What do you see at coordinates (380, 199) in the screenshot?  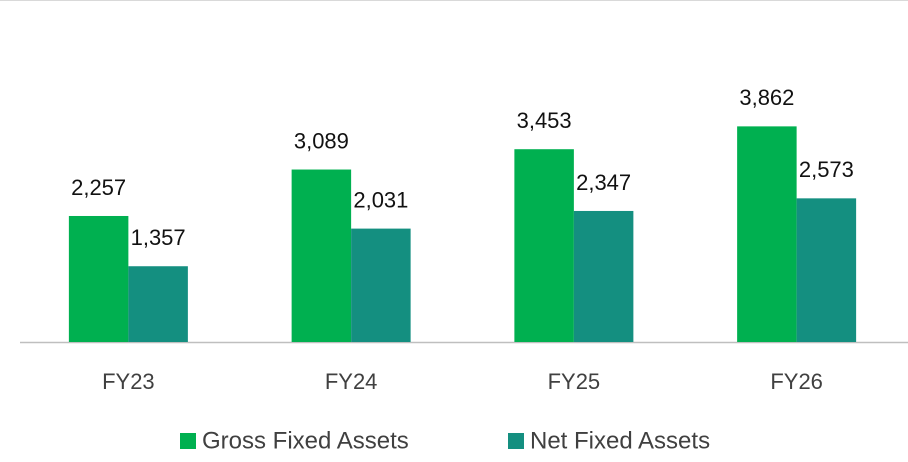 I see `data-label: 2,031` at bounding box center [380, 199].